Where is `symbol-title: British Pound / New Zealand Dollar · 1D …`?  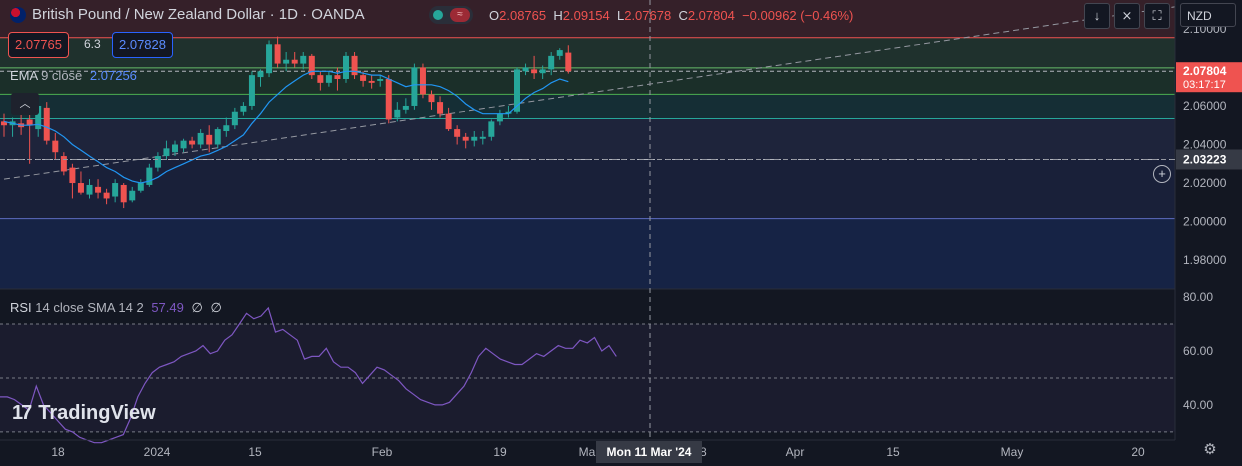
symbol-title: British Pound / New Zealand Dollar · 1D … is located at coordinates (198, 14).